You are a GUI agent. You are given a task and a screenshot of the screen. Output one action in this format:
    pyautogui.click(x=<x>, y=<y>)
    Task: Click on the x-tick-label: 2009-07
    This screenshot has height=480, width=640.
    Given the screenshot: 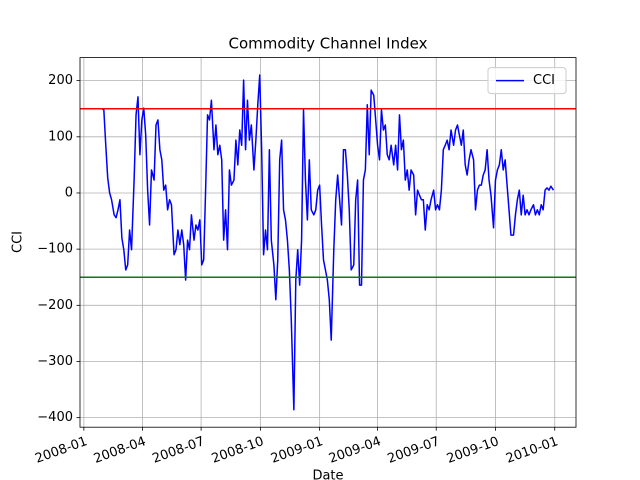 What is the action you would take?
    pyautogui.click(x=414, y=450)
    